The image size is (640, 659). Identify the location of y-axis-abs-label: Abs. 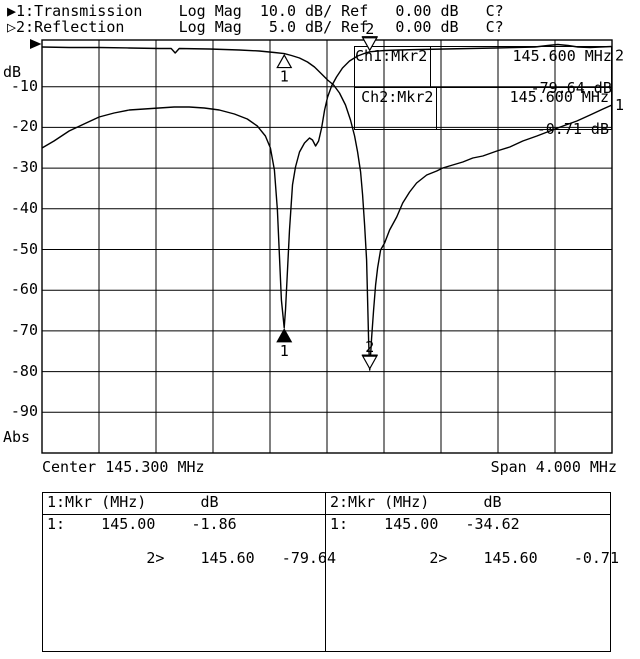
(17, 437).